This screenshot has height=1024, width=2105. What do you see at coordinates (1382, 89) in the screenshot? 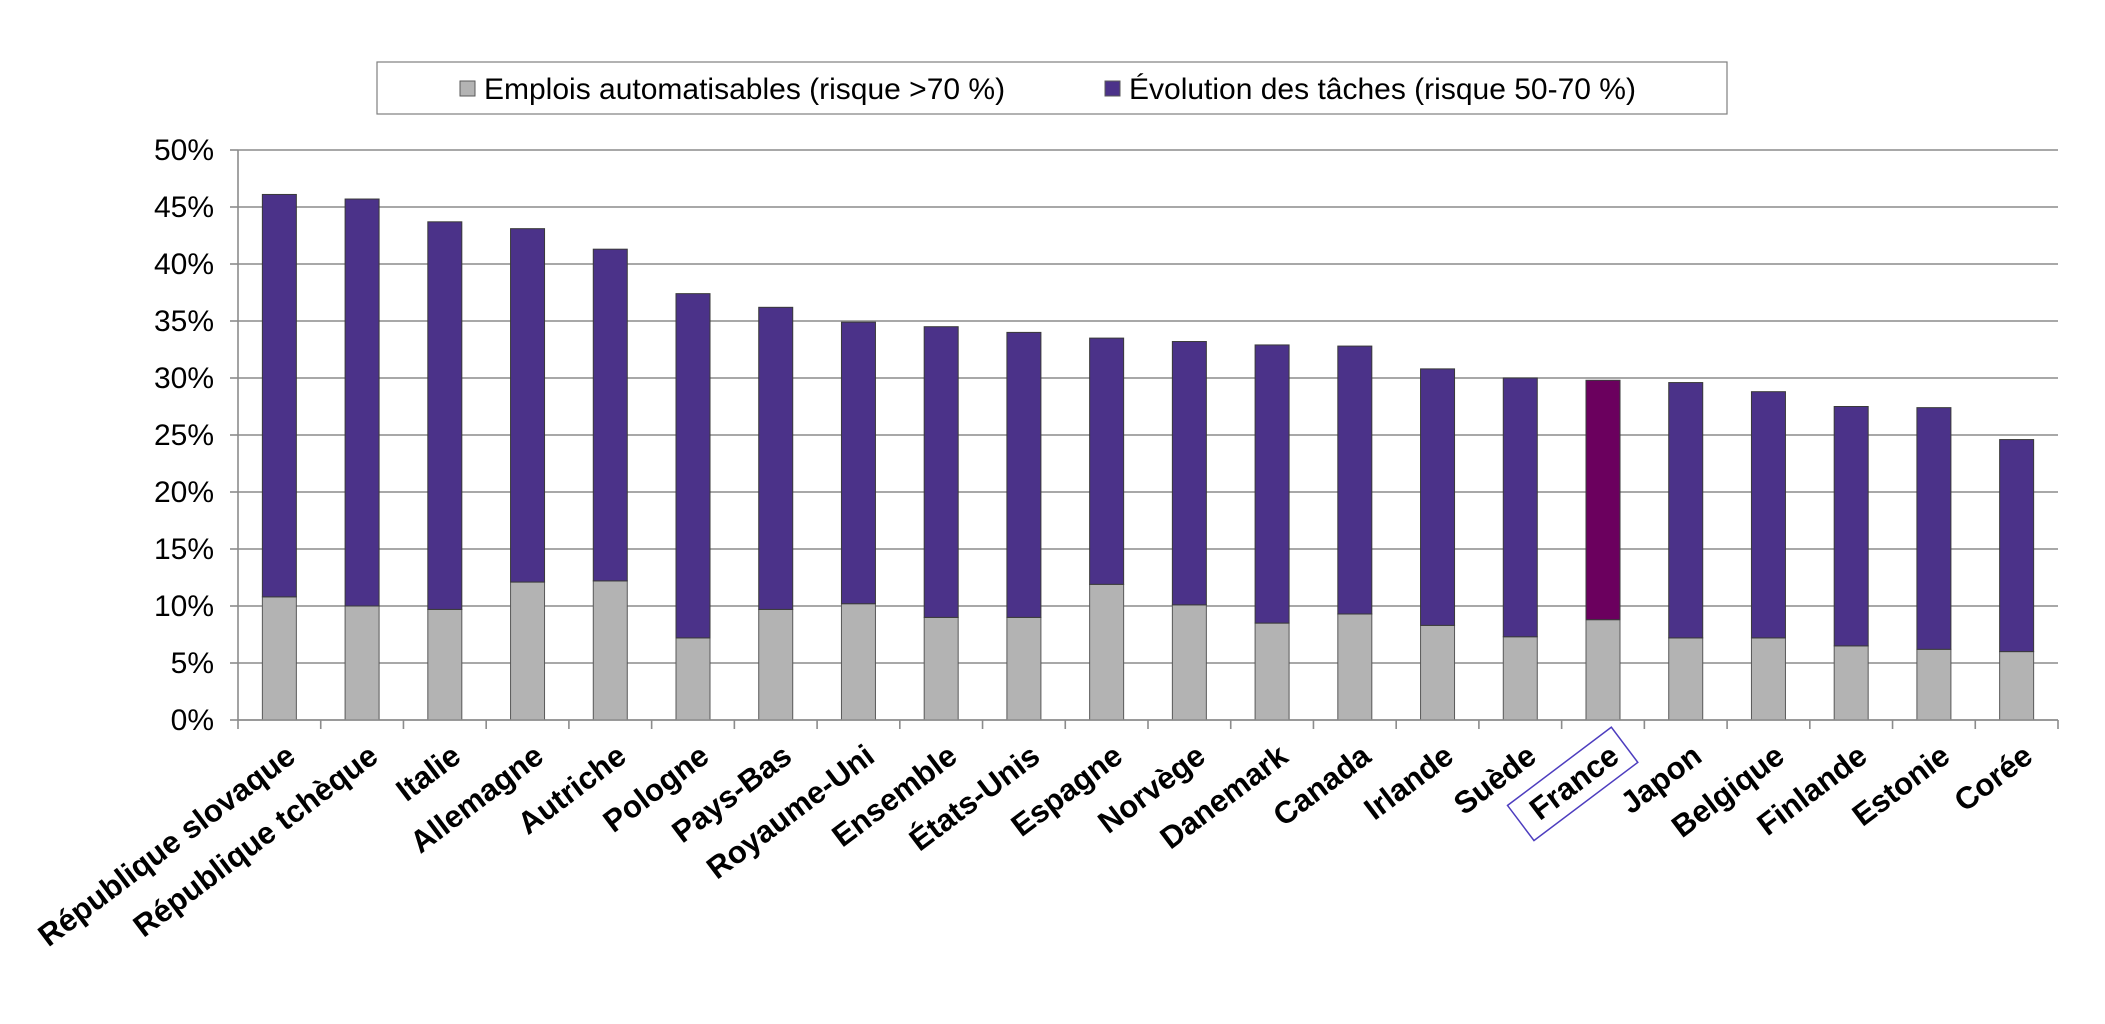
I see `legend-label: Évolution des tâches (risque 50-70 %)` at bounding box center [1382, 89].